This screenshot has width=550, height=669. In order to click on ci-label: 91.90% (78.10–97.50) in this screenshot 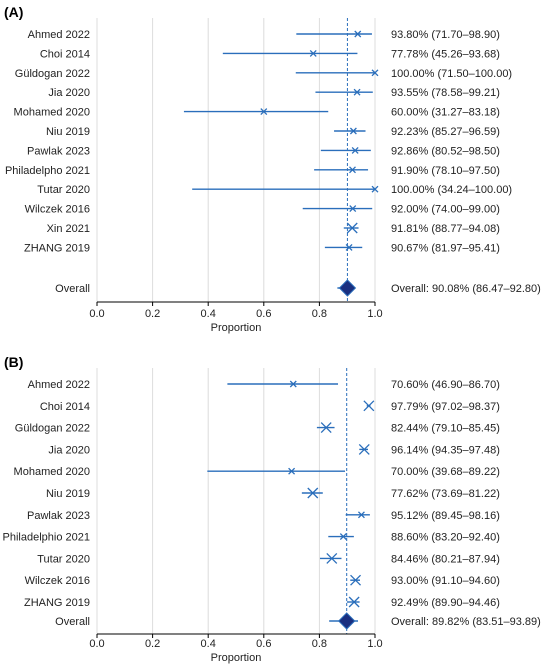, I will do `click(445, 171)`.